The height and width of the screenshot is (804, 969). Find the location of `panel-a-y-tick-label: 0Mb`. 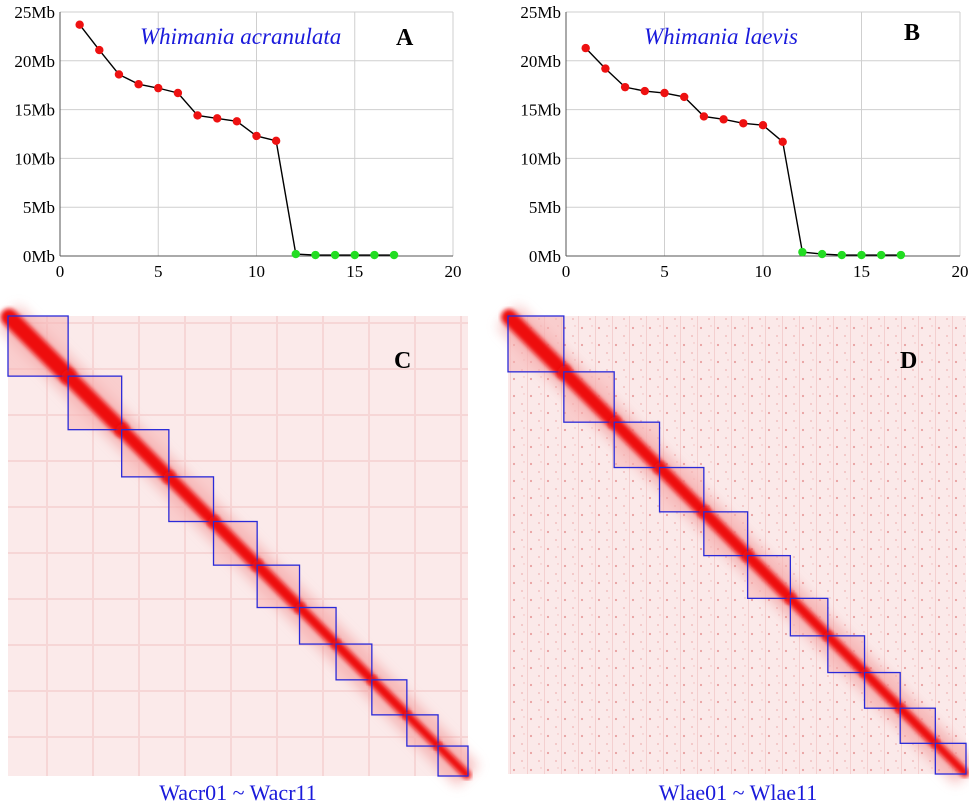

panel-a-y-tick-label: 0Mb is located at coordinates (39, 256).